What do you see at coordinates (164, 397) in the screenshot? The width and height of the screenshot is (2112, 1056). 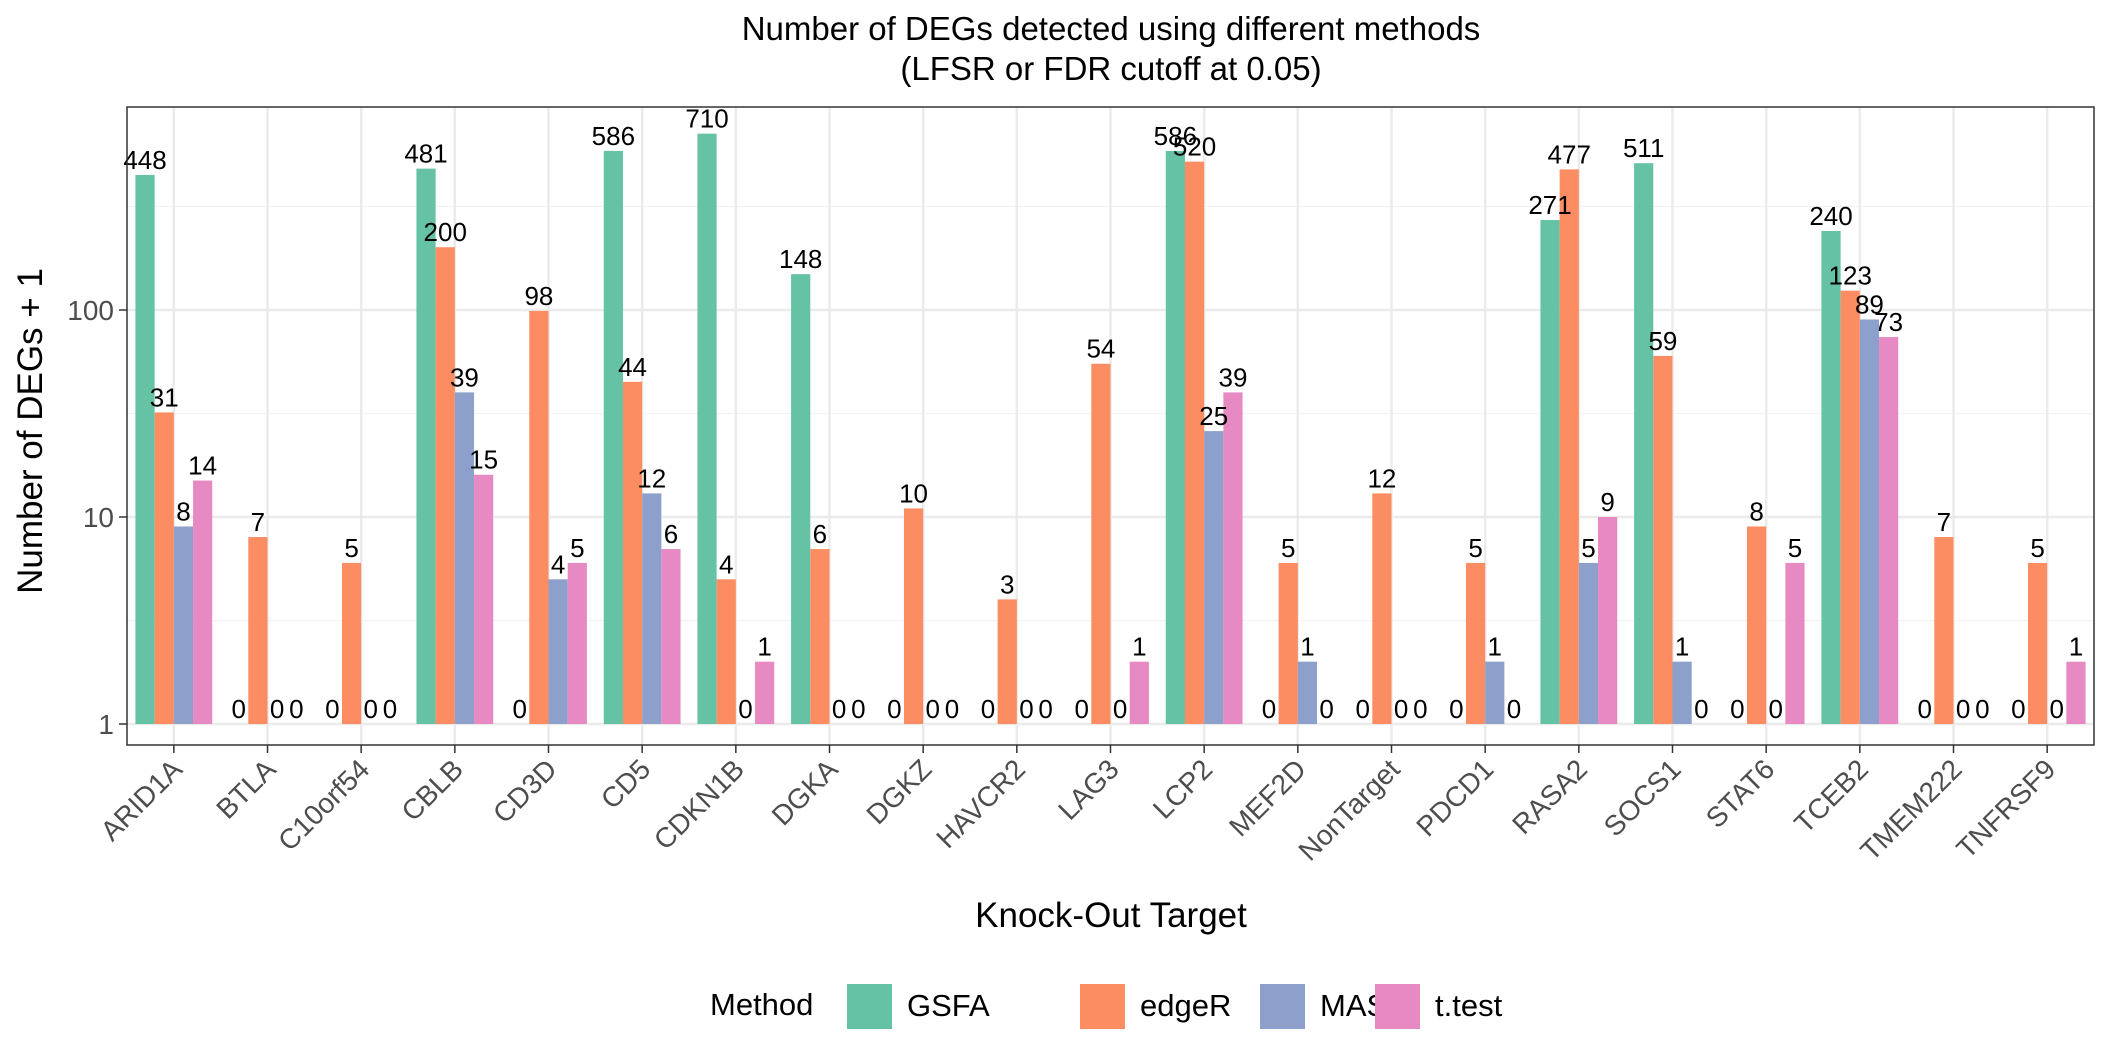 I see `data-label: 31` at bounding box center [164, 397].